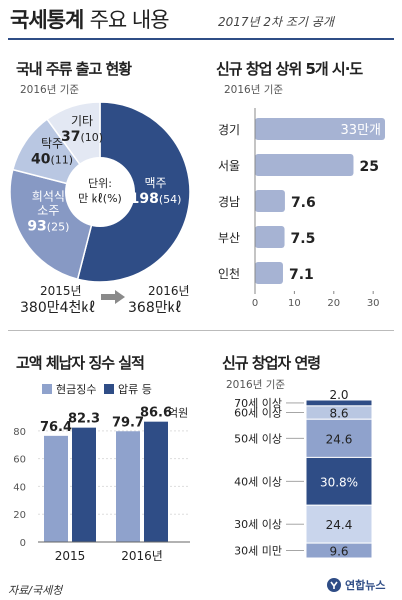 Image resolution: width=402 pixels, height=600 pixels. What do you see at coordinates (361, 130) in the screenshot?
I see `region-value-0: 33만개` at bounding box center [361, 130].